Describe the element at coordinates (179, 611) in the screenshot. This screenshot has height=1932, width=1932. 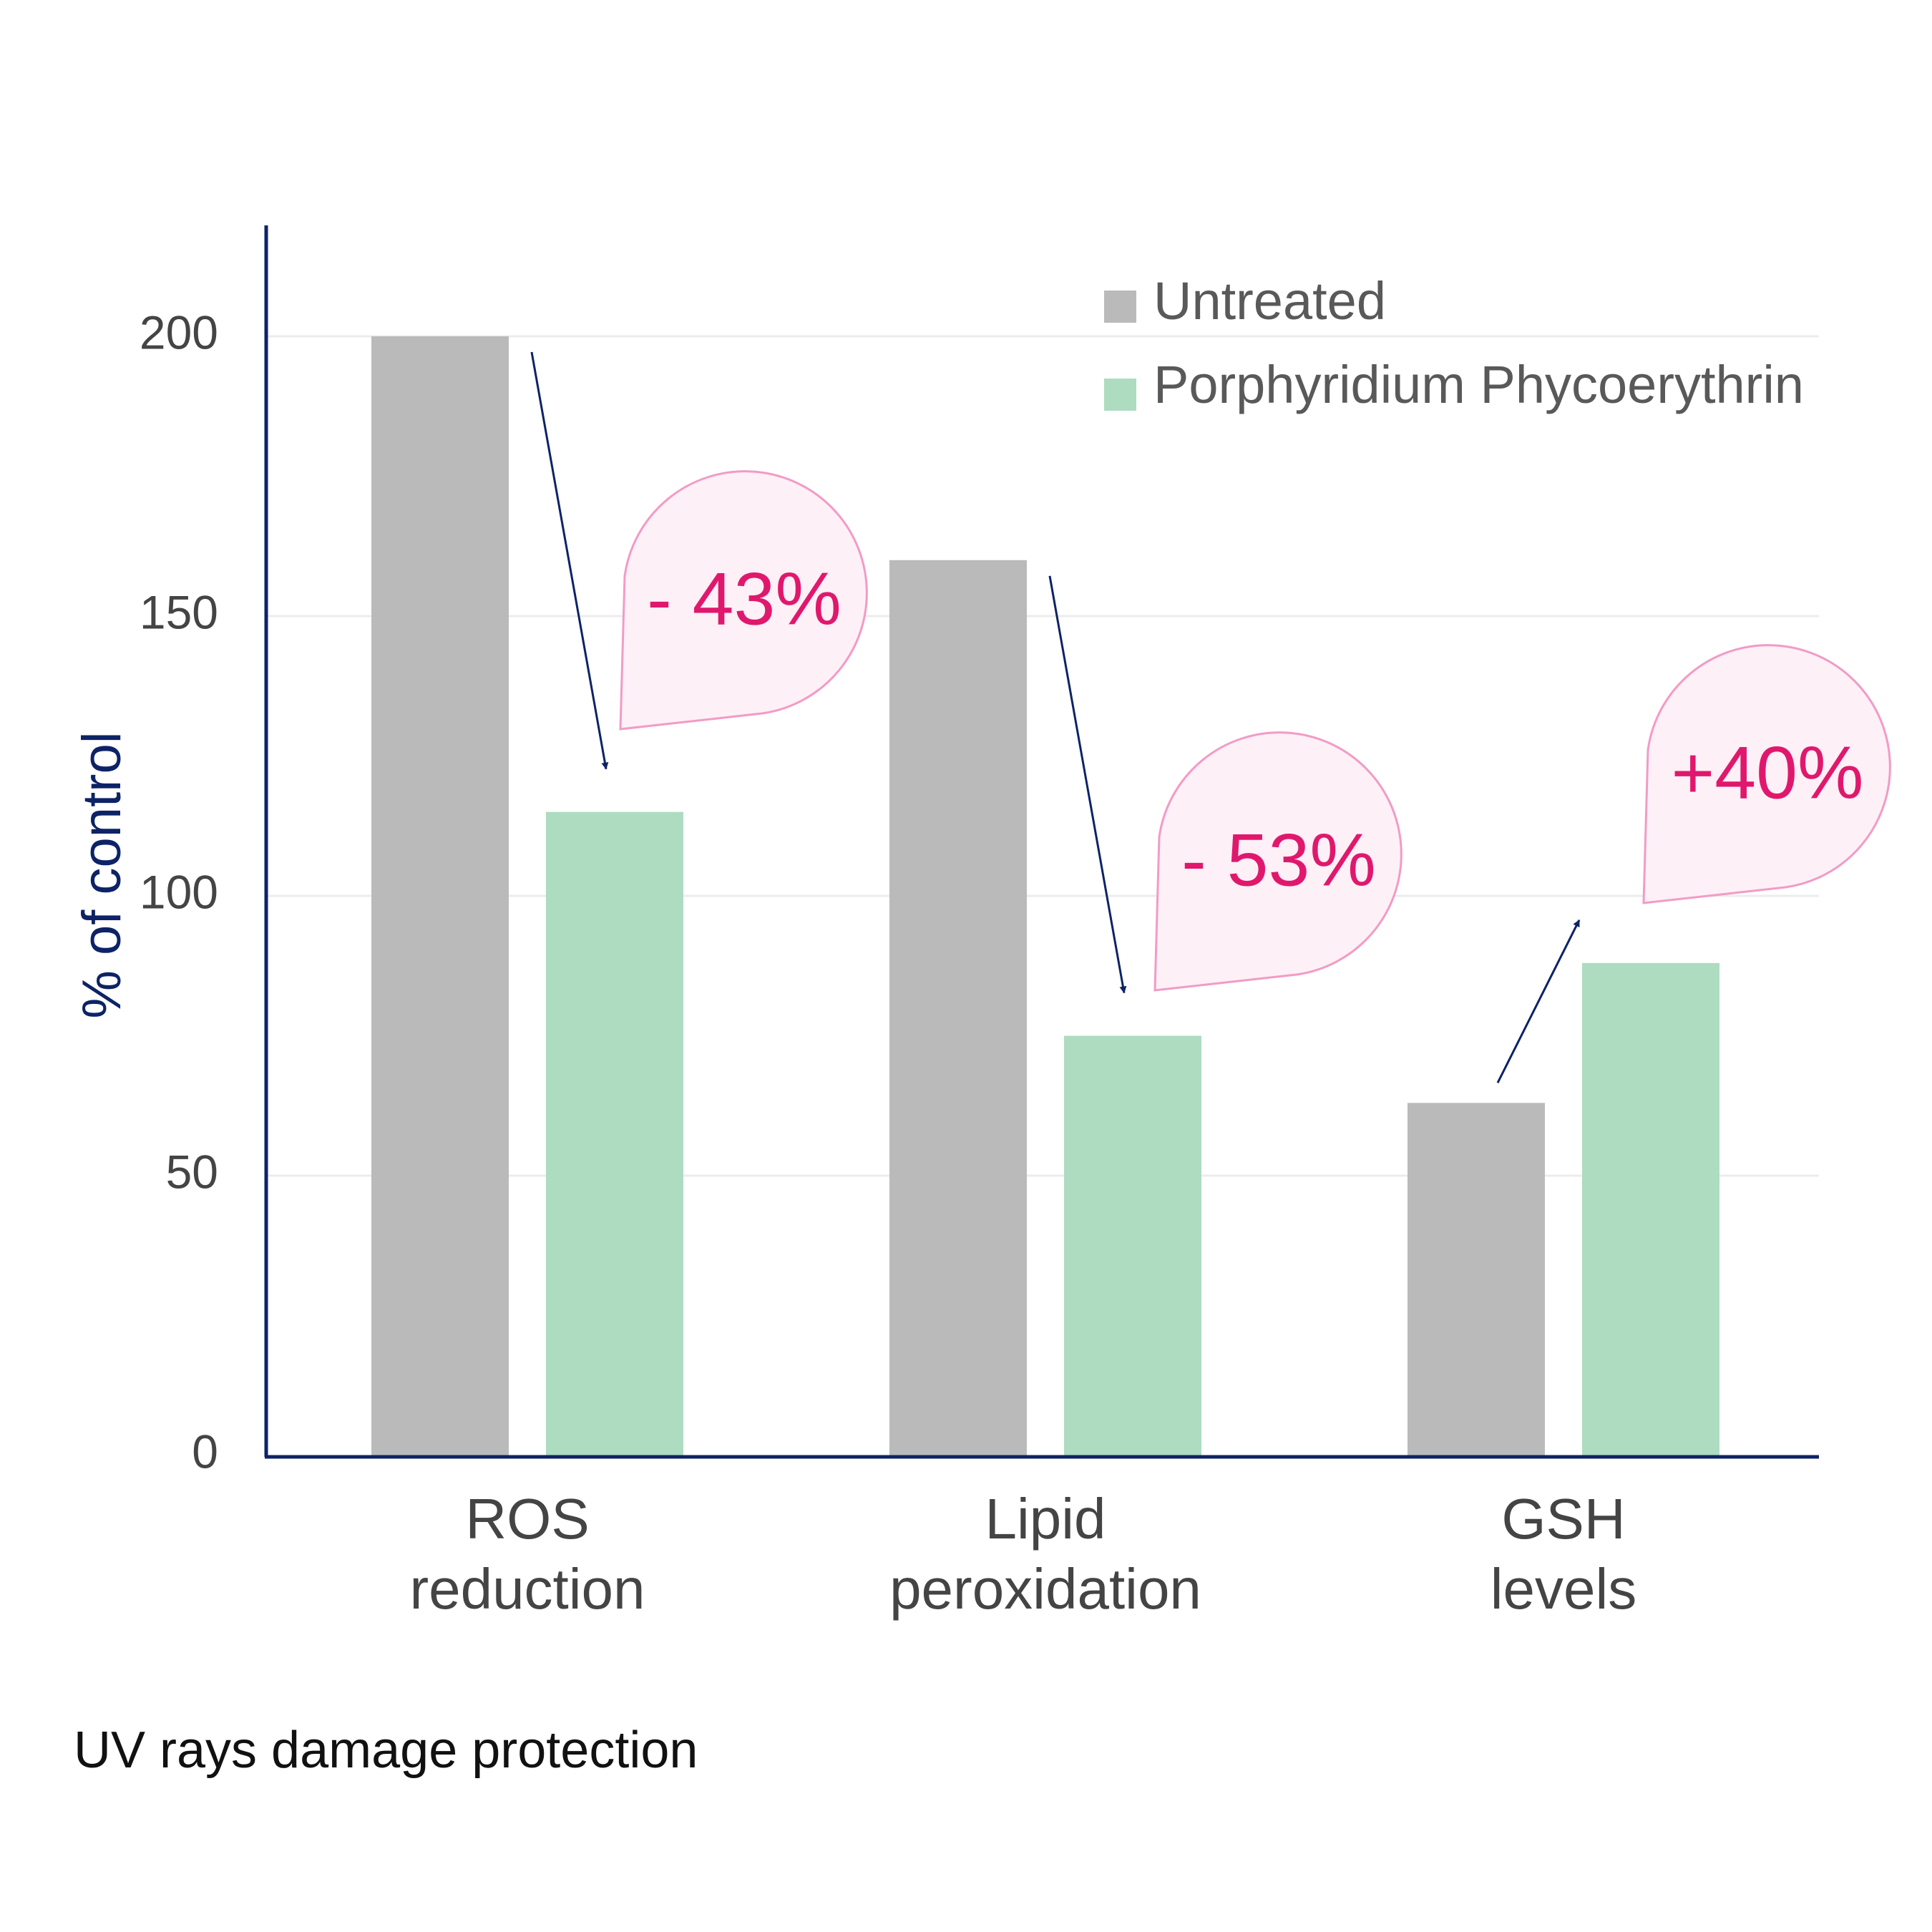
I see `y-tick-label: 150` at that location.